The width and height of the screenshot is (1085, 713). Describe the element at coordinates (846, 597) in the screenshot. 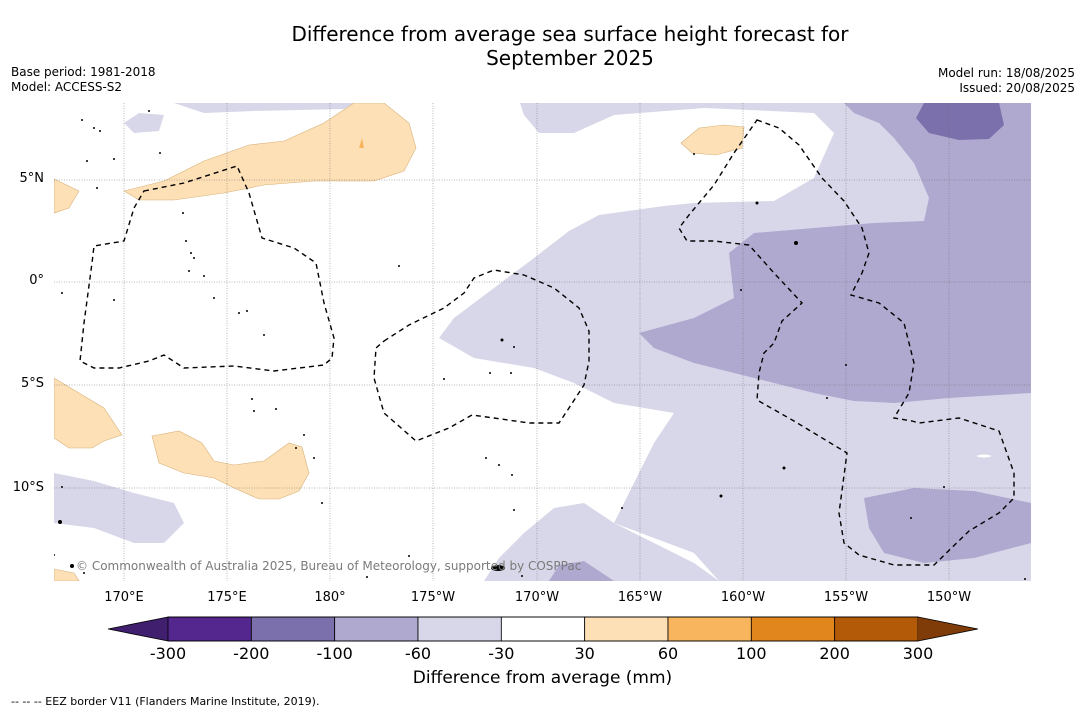

I see `lon-label-155w: 155°W` at that location.